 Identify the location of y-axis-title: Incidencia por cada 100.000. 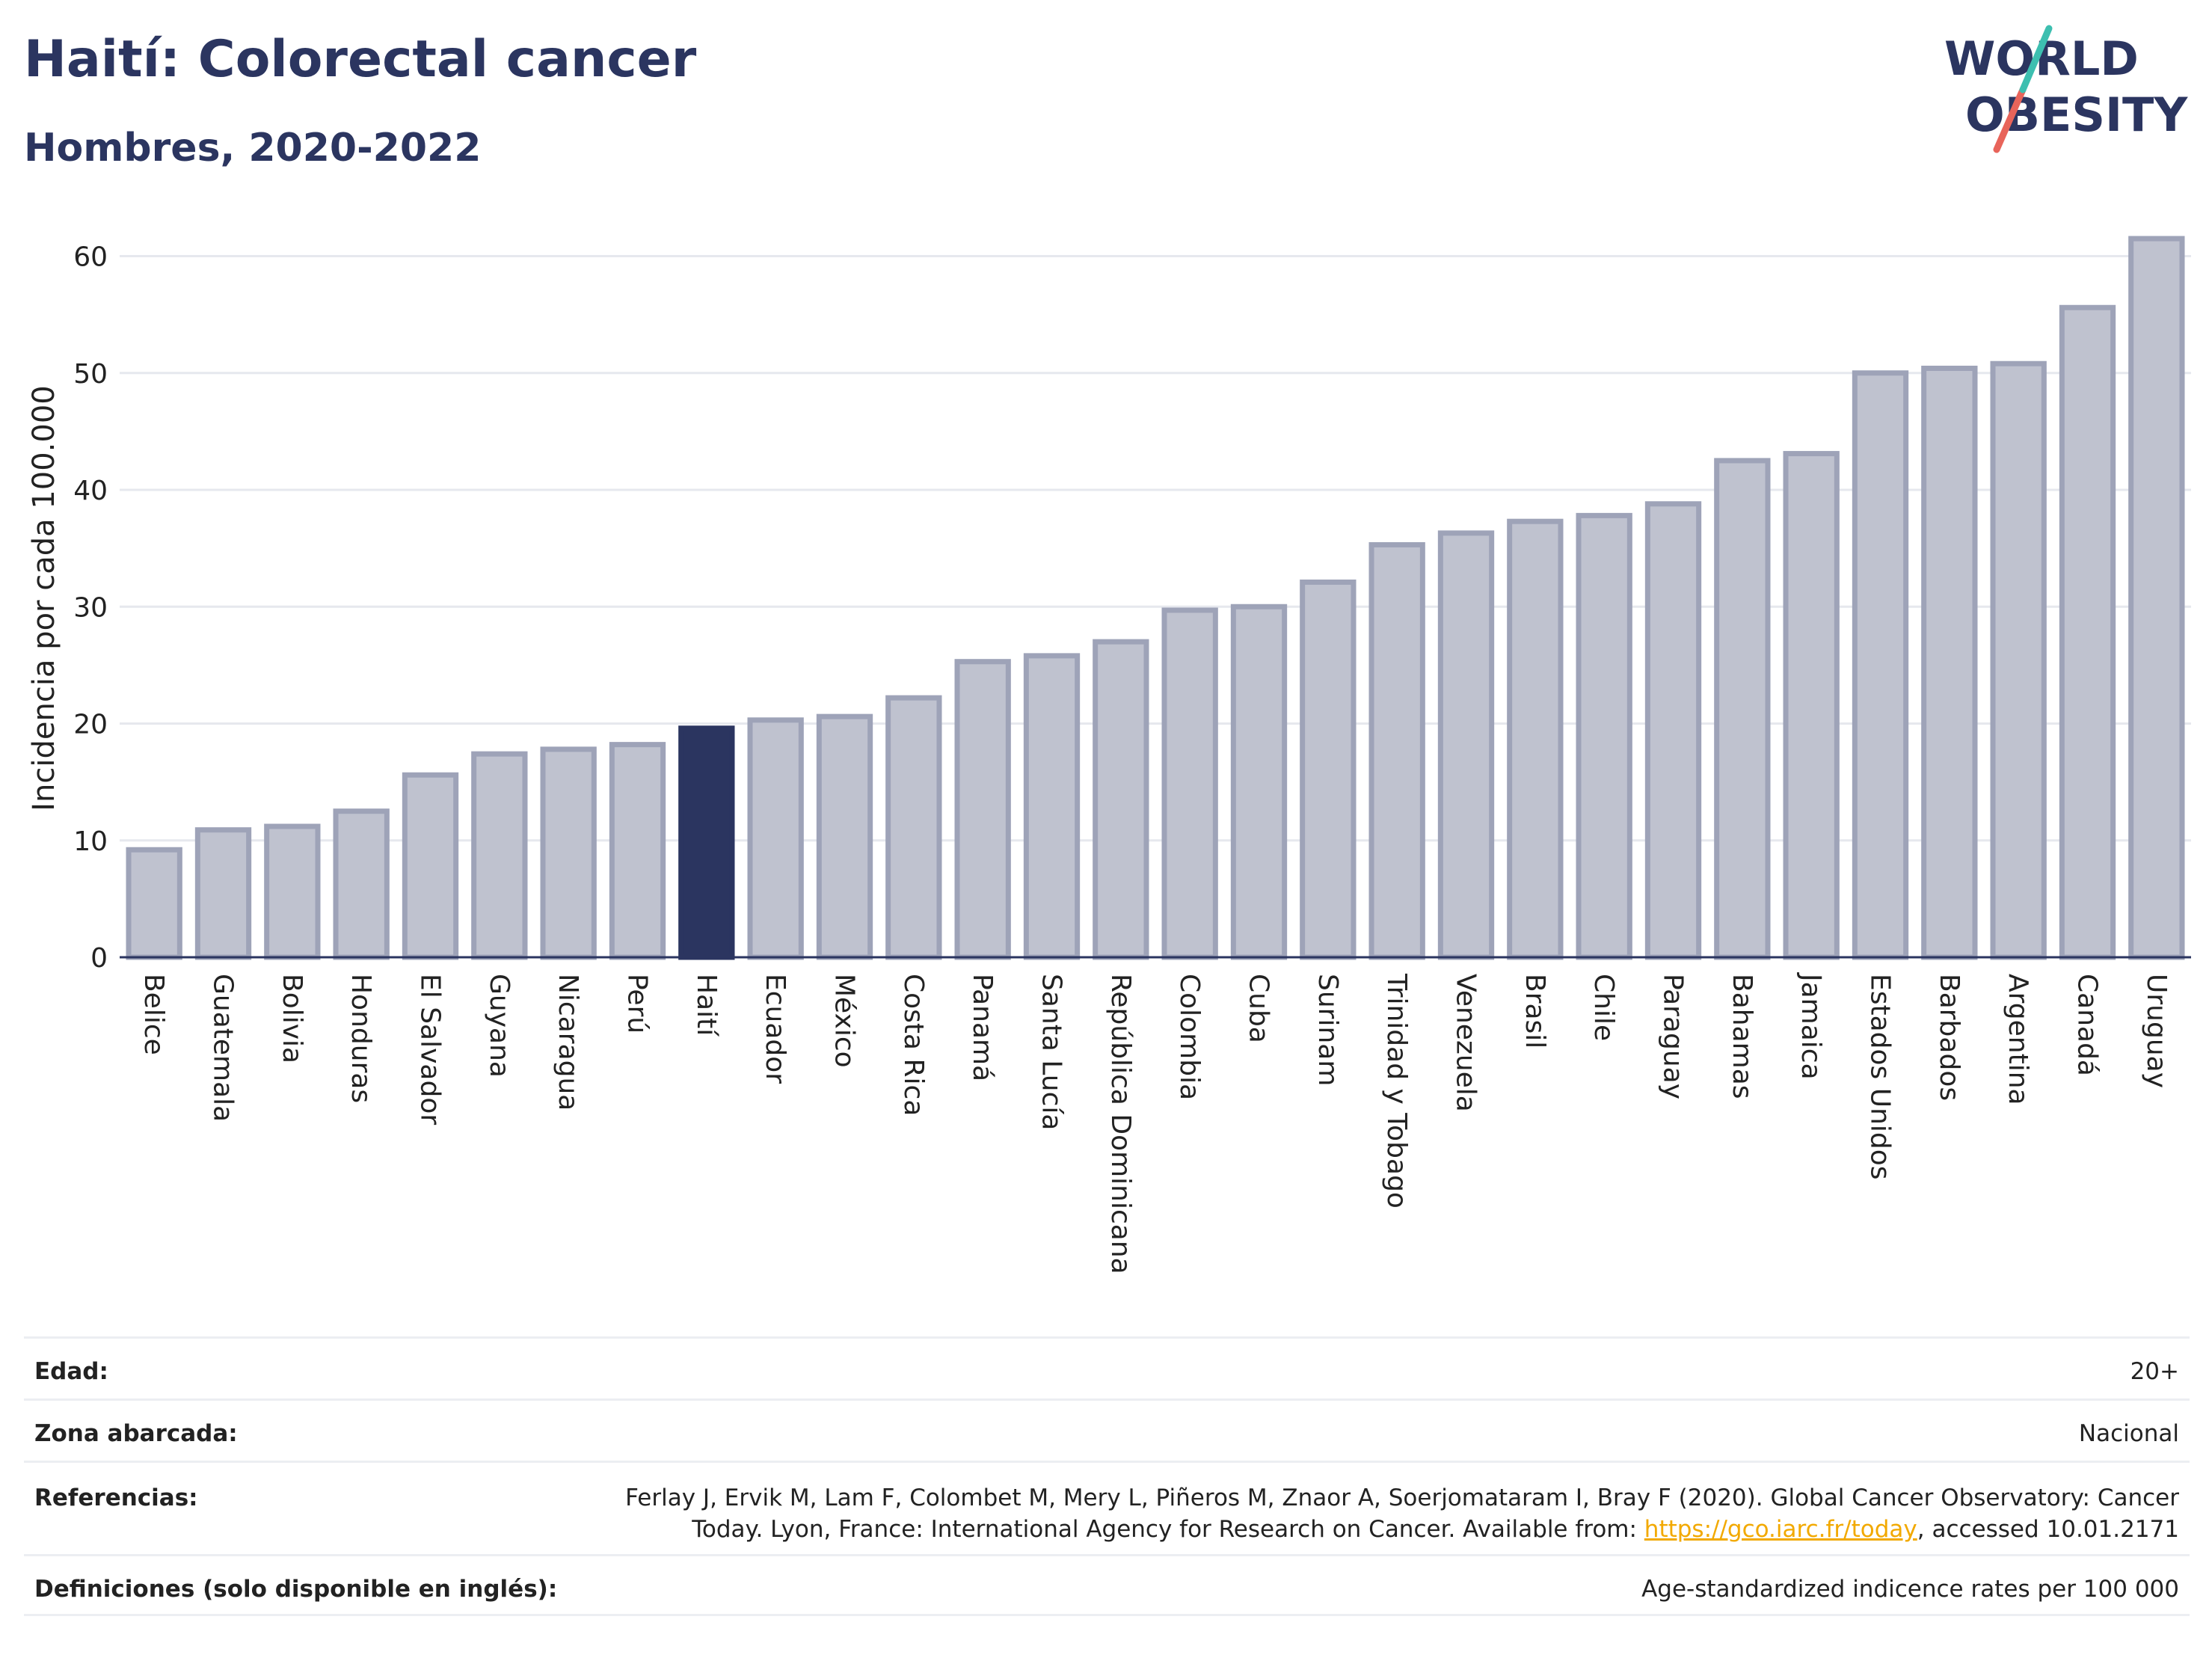
(44, 598).